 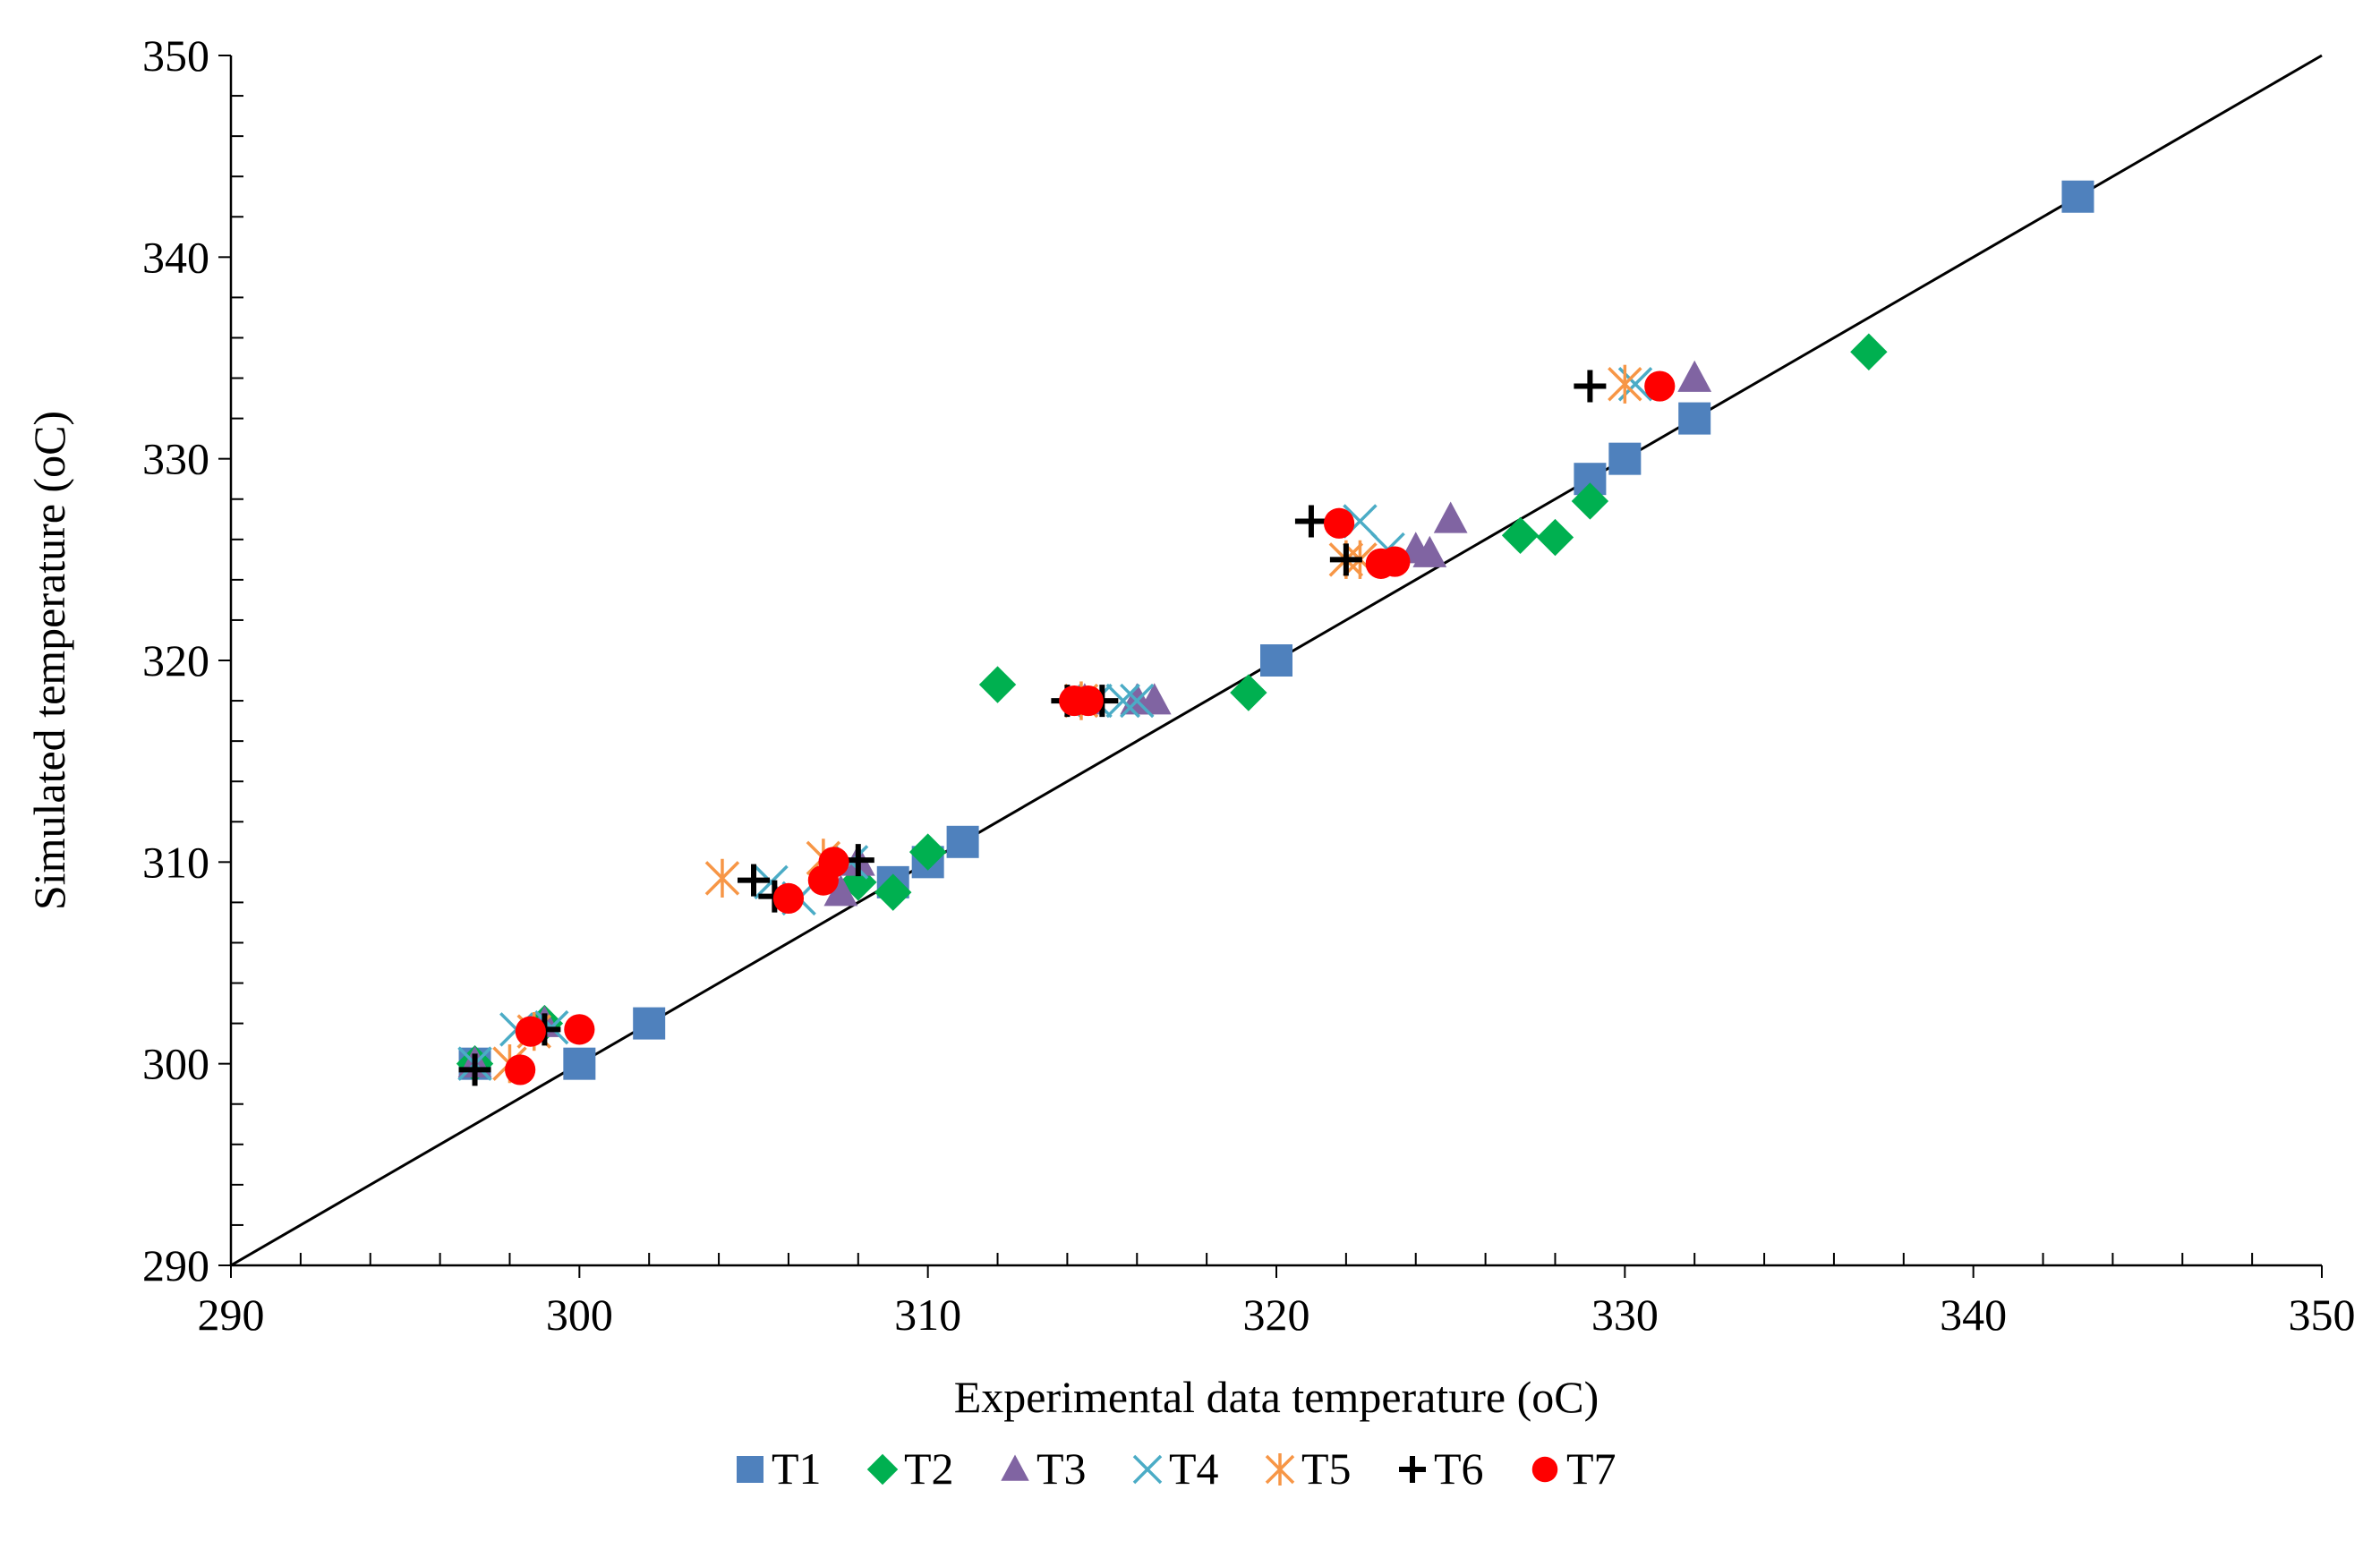 I want to click on legend-marker-t1, so click(x=750, y=1470).